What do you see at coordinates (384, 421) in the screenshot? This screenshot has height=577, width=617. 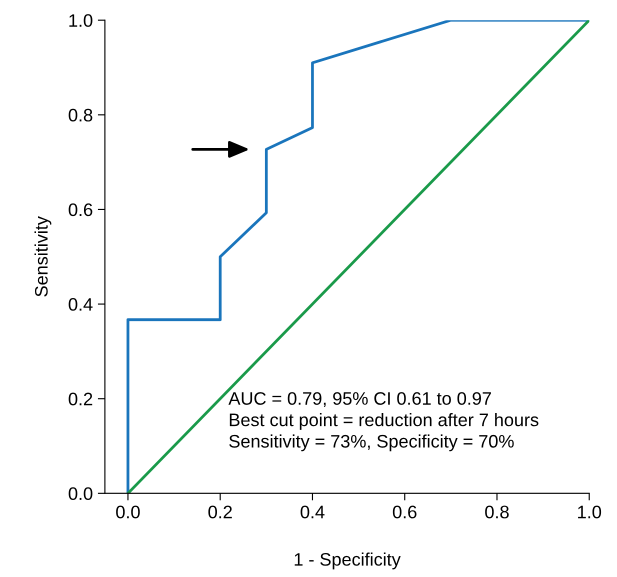 I see `annotation: Best cut point = reduction after 7 hours` at bounding box center [384, 421].